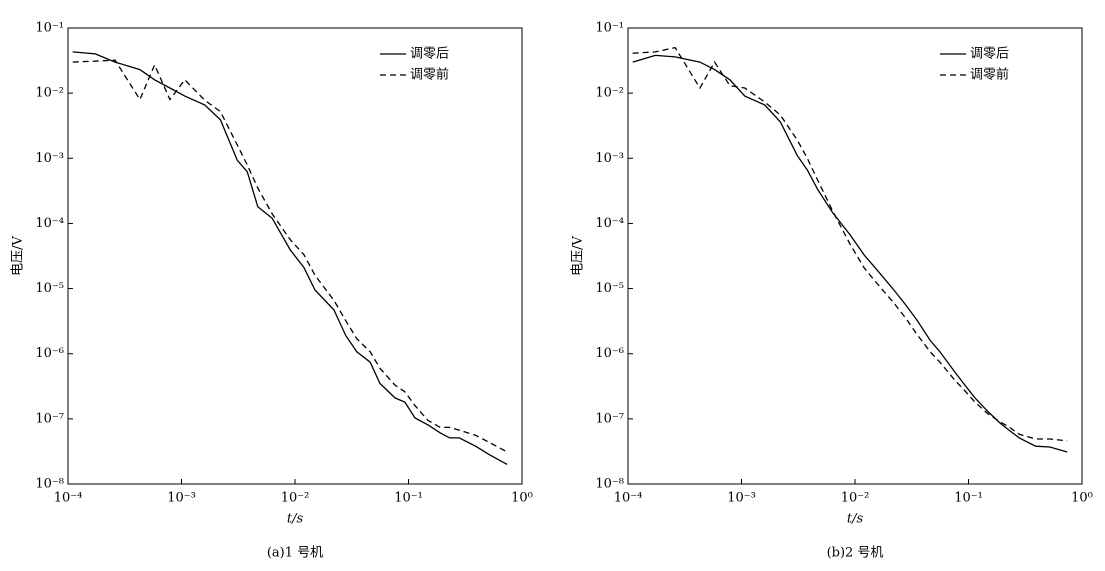  I want to click on caption: (a)1 号机, so click(295, 553).